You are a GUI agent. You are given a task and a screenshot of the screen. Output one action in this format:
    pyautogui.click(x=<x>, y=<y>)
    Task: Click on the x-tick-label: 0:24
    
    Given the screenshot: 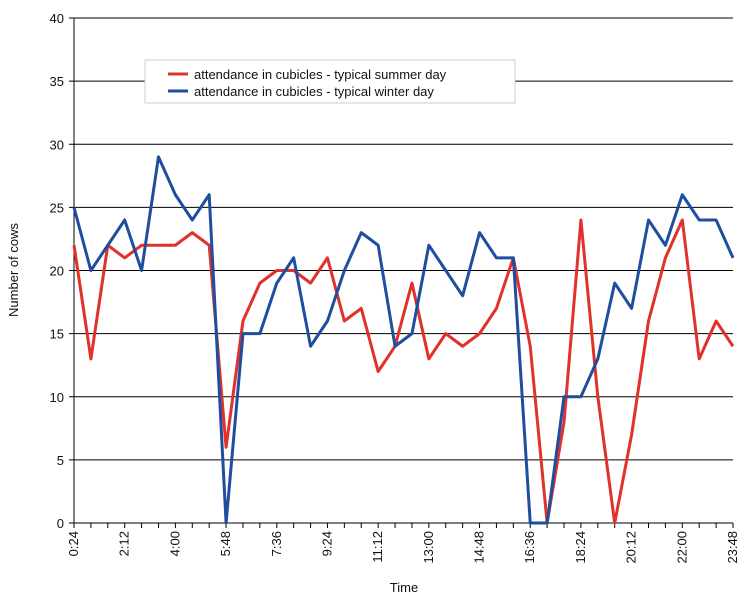 What is the action you would take?
    pyautogui.click(x=73, y=543)
    